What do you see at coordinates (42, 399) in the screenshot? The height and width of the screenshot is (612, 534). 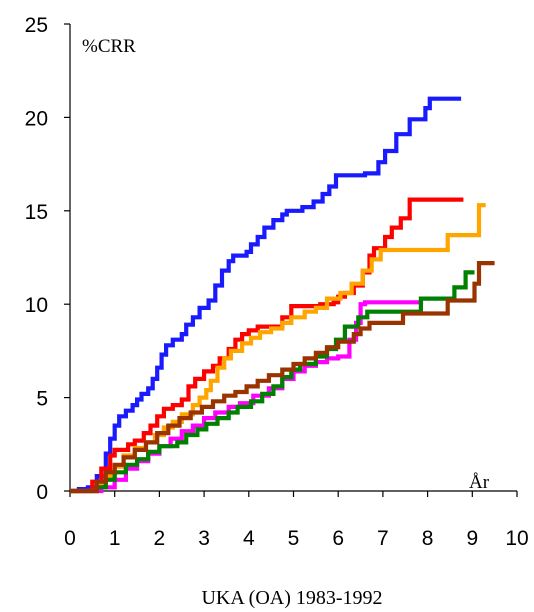 I see `y-tick-label: 5` at bounding box center [42, 399].